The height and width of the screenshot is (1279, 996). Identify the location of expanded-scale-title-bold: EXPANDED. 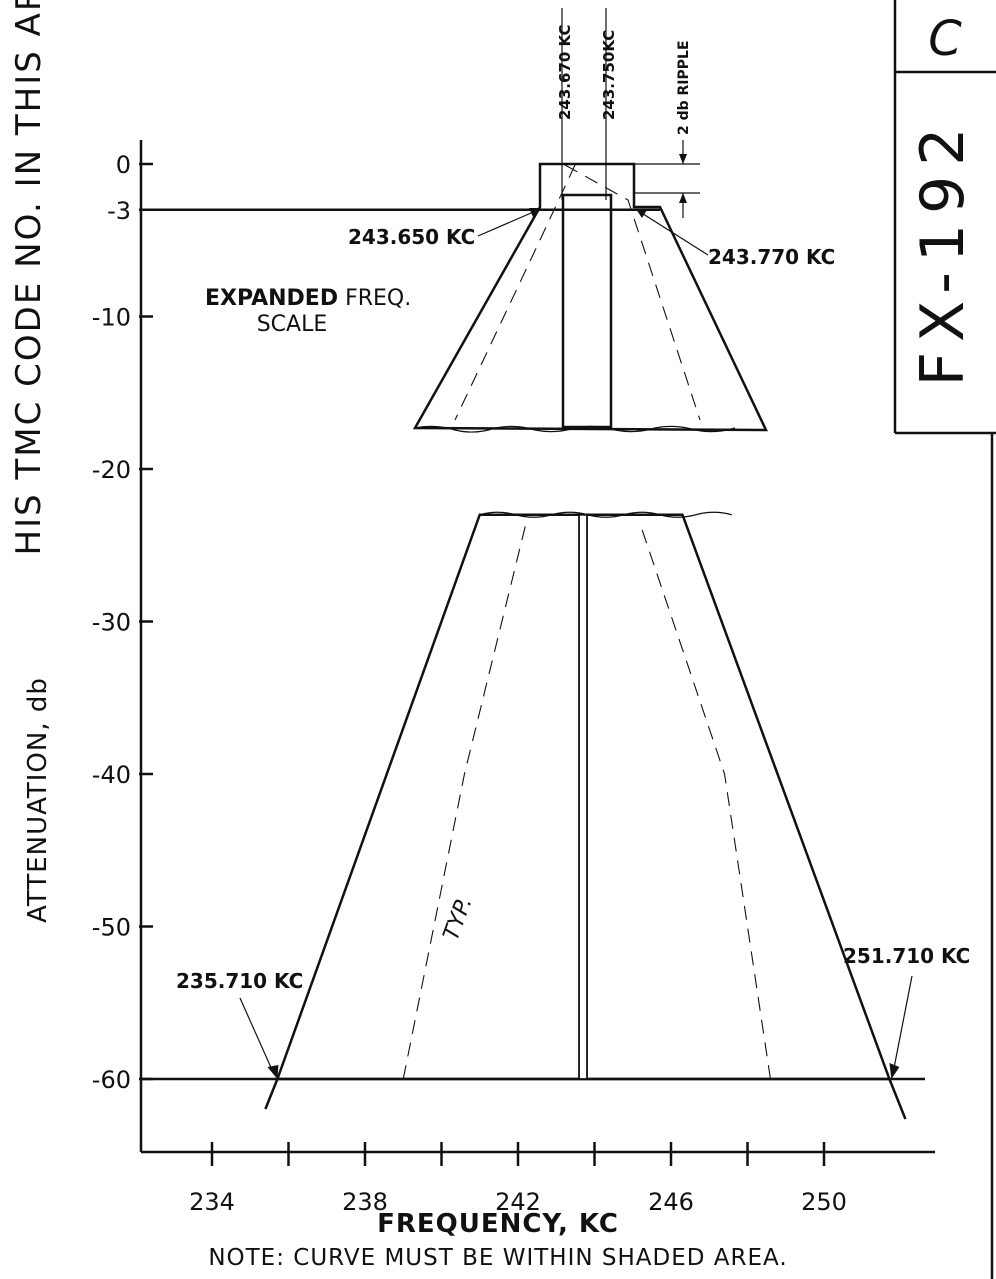
(271, 298).